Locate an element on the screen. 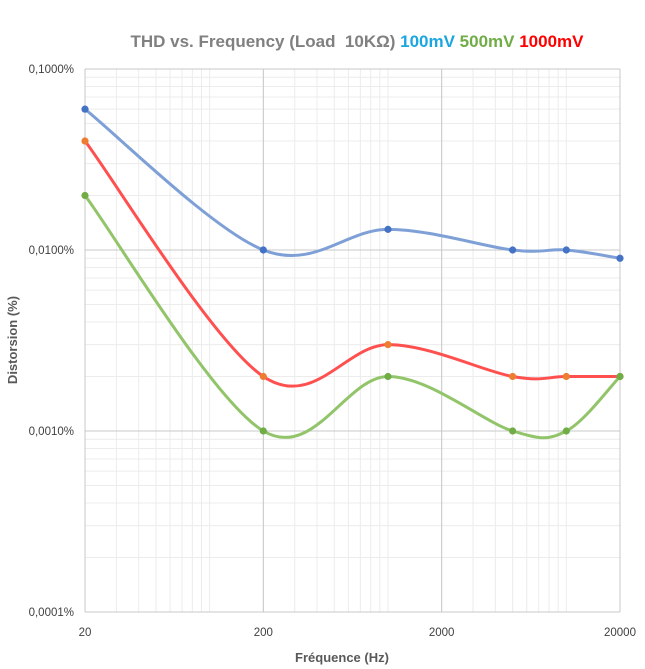  x-axis-title: Fréquence (Hz) is located at coordinates (342, 657).